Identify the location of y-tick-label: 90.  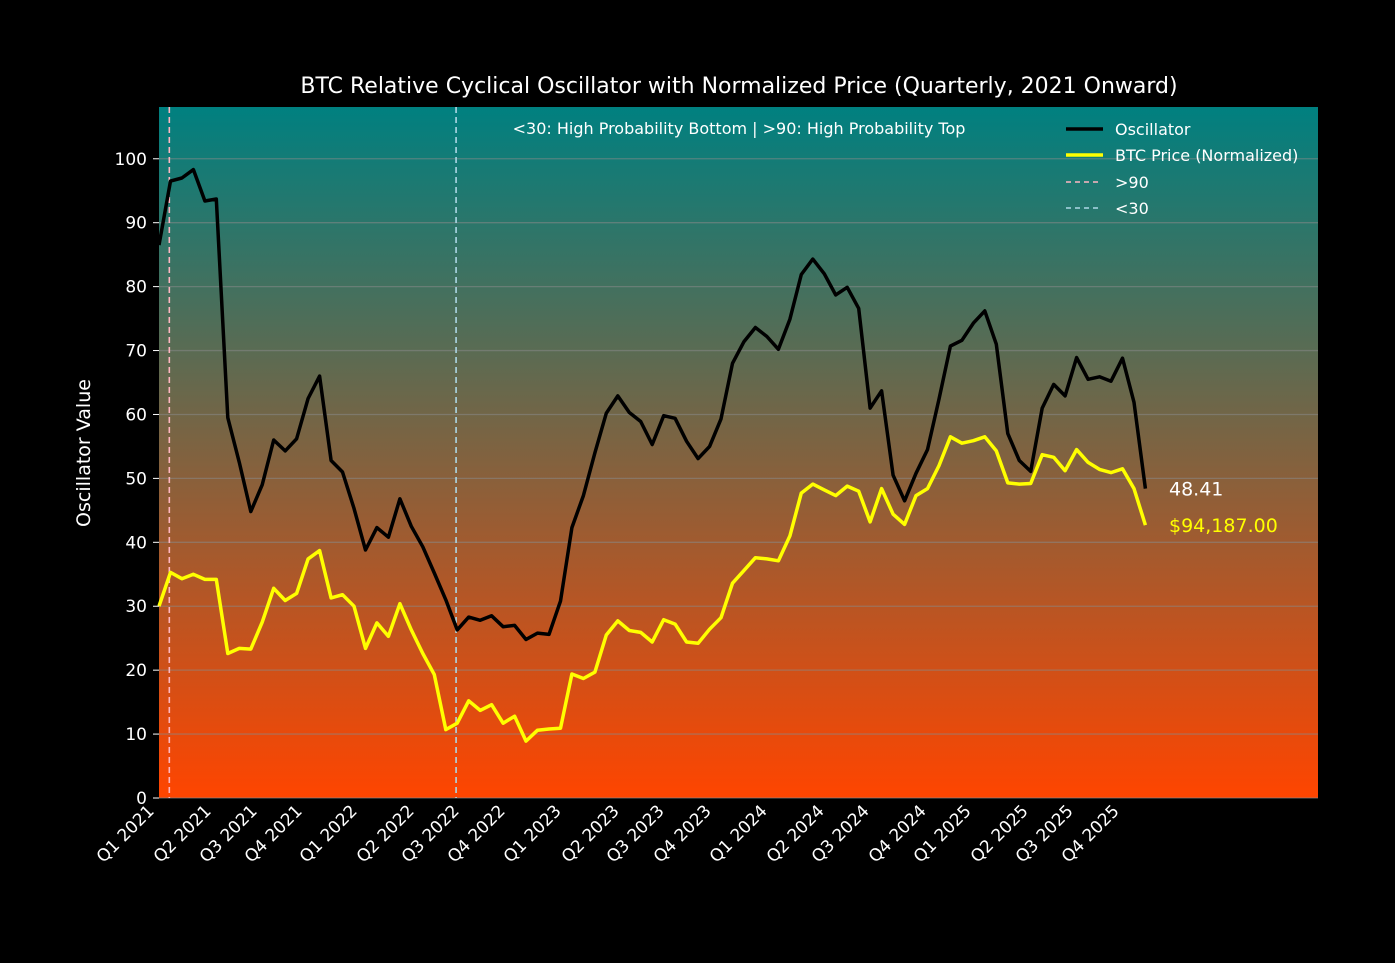
(136, 224).